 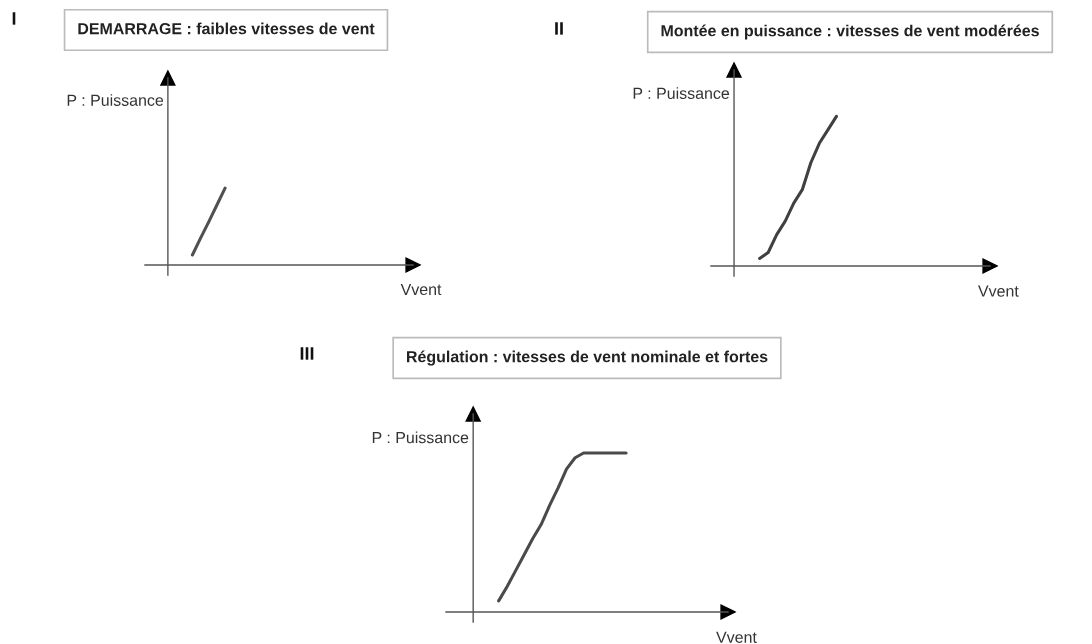 What do you see at coordinates (587, 358) in the screenshot?
I see `chart-title: Régulation : vitesses de vent nominale et fortes` at bounding box center [587, 358].